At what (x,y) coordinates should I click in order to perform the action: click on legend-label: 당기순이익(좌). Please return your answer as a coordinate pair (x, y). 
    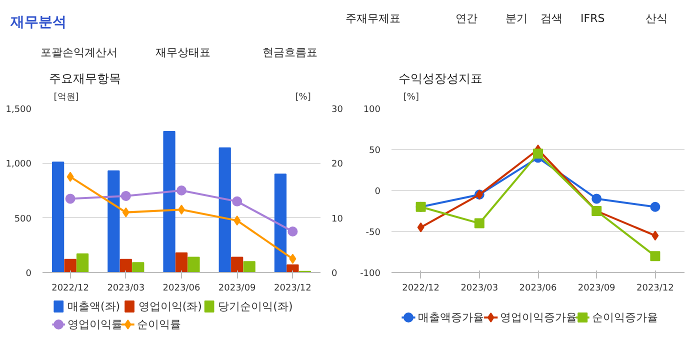
    Looking at the image, I should click on (255, 306).